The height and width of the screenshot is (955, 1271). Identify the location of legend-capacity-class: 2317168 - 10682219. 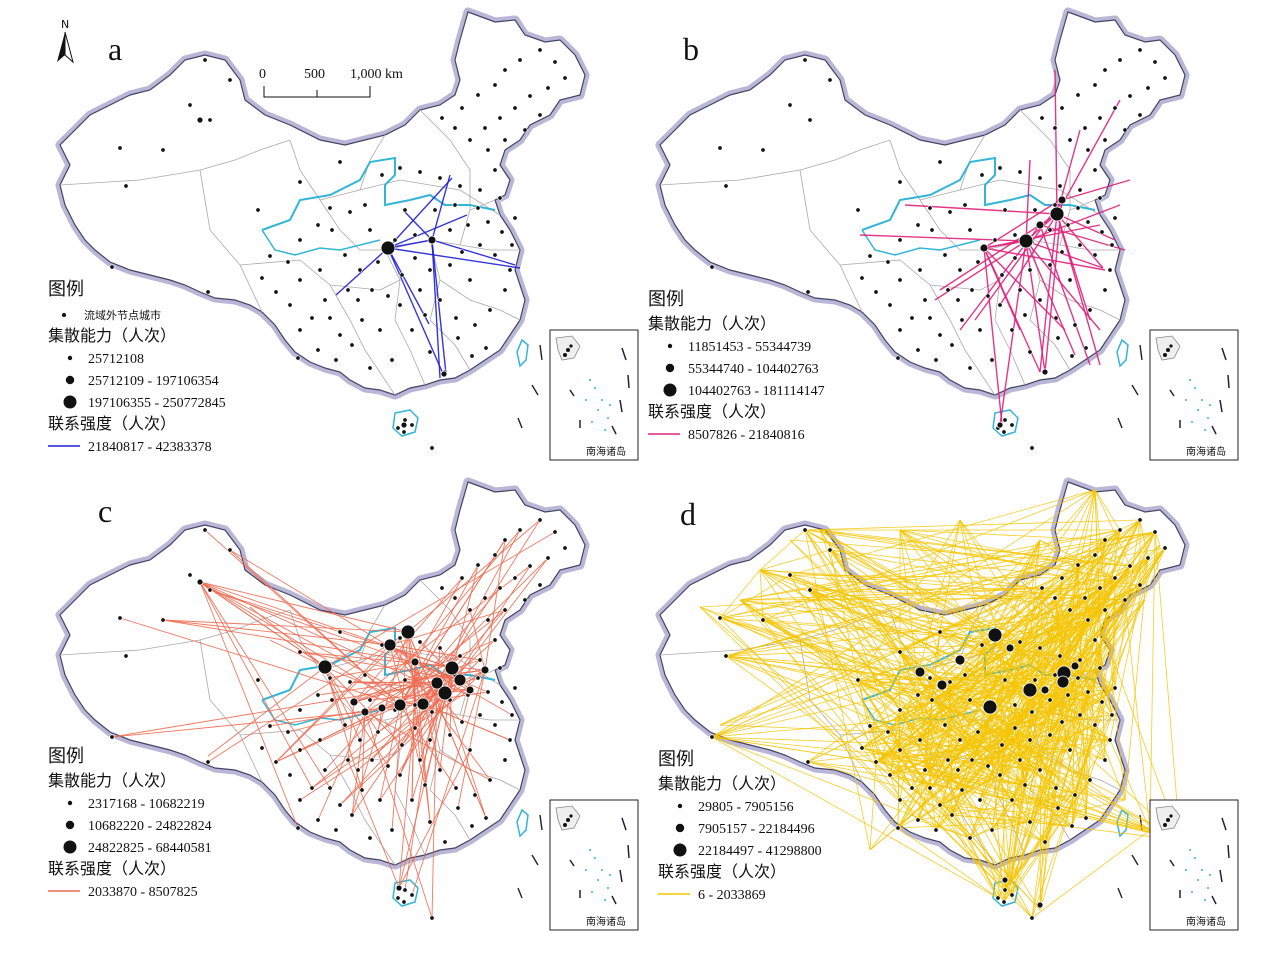
(146, 804).